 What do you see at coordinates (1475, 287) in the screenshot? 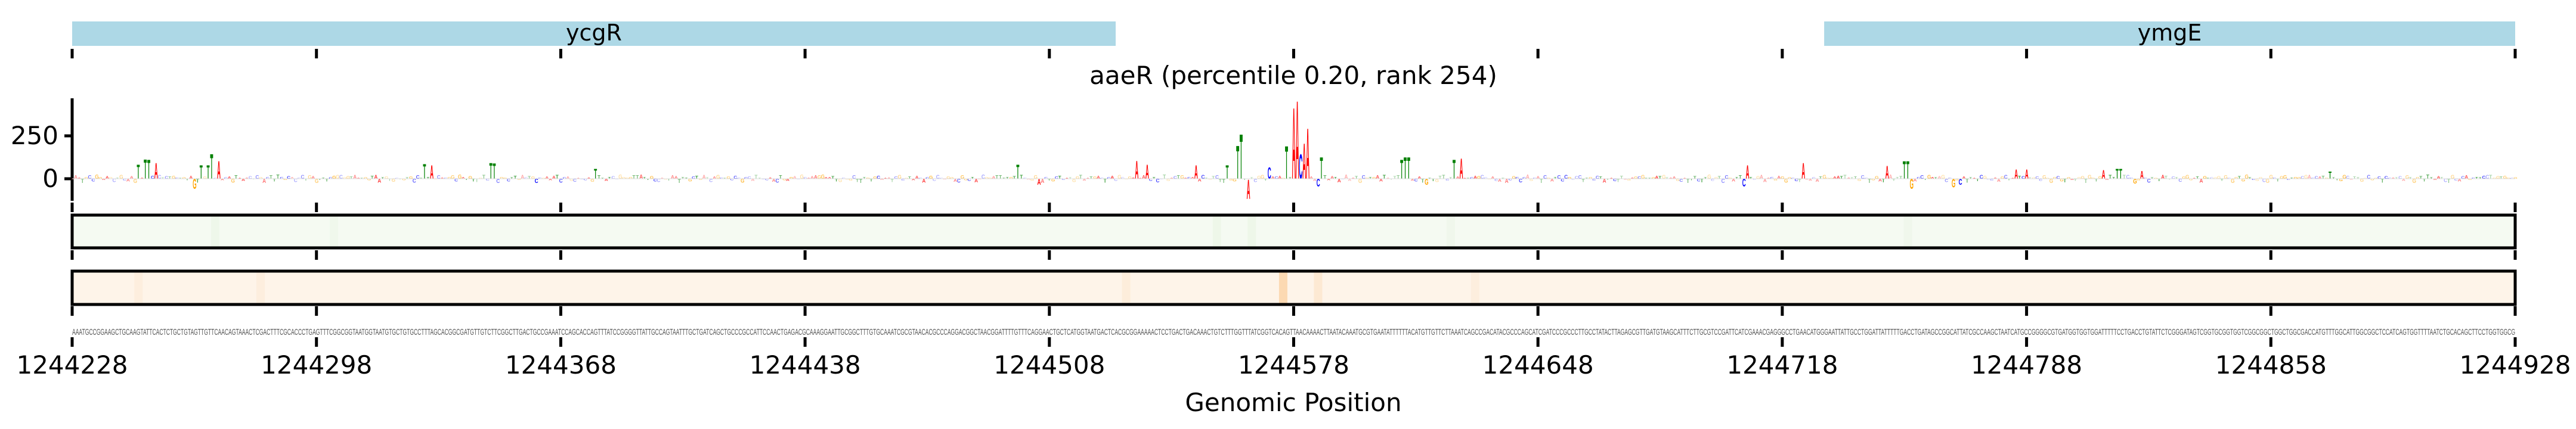
I see `heatmap-2-cell` at bounding box center [1475, 287].